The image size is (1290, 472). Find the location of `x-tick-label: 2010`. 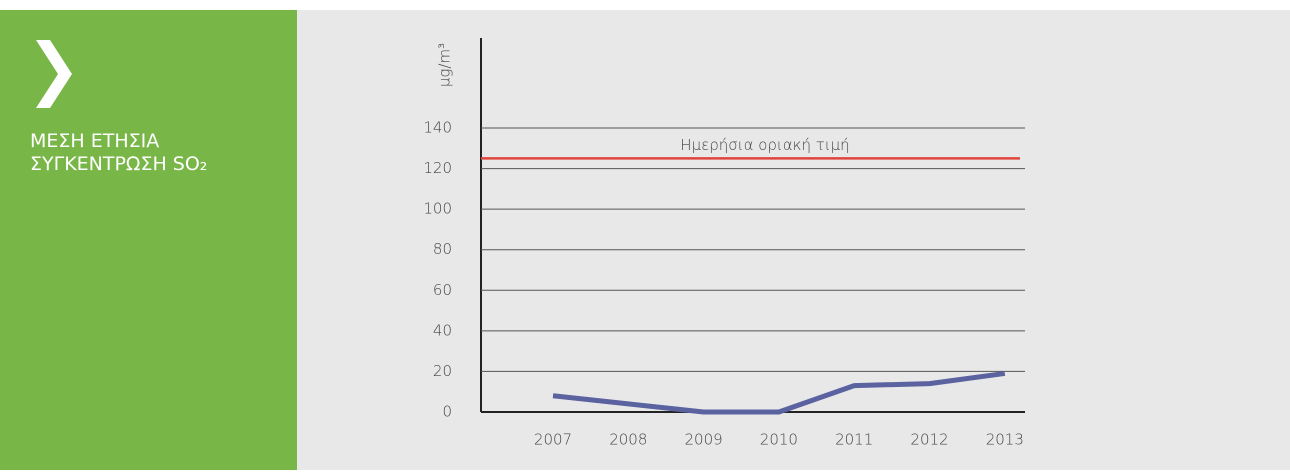

x-tick-label: 2010 is located at coordinates (779, 440).